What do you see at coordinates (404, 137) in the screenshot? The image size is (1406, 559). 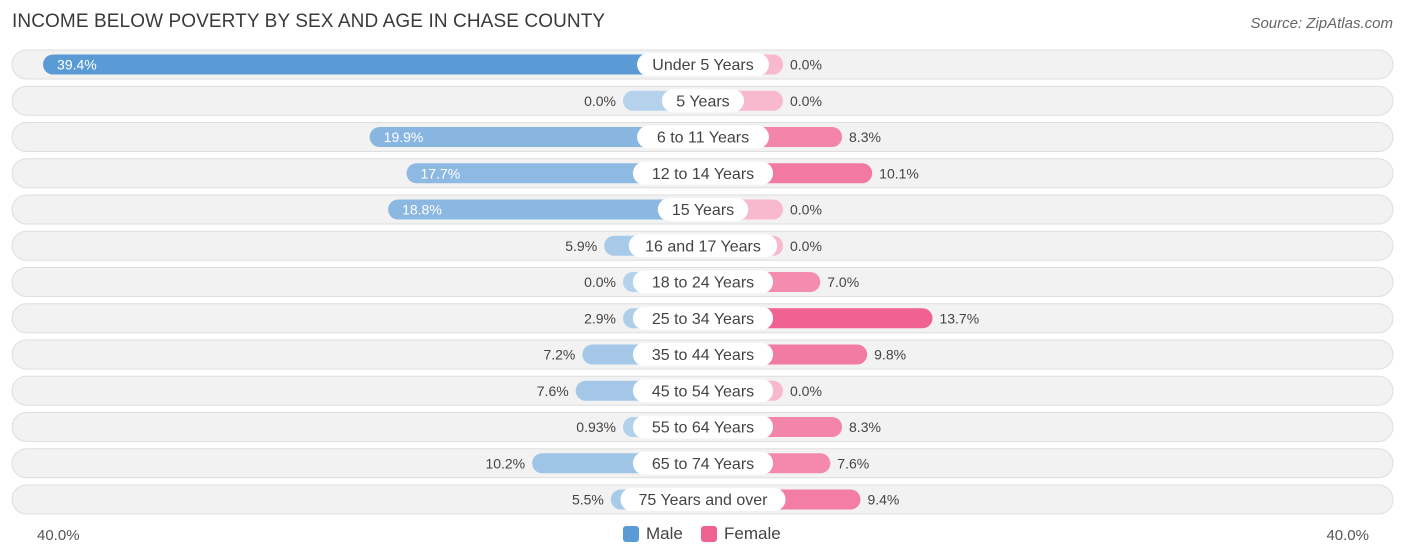 I see `value-label-male: 19.9%` at bounding box center [404, 137].